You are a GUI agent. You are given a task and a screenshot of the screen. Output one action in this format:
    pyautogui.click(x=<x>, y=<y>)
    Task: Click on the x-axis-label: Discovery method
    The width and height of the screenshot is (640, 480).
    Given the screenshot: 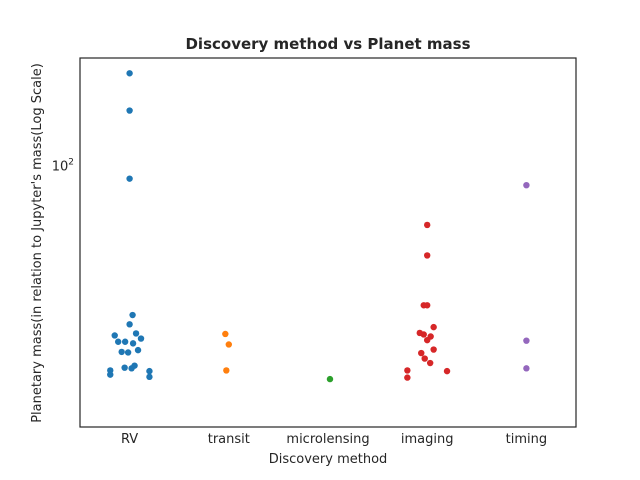 What is the action you would take?
    pyautogui.click(x=328, y=459)
    